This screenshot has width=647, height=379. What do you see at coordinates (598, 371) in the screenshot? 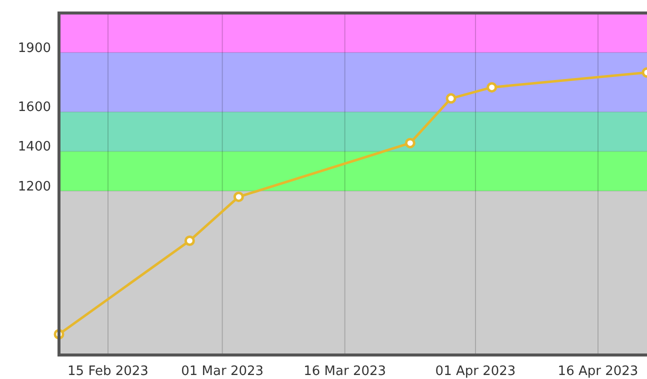
I see `x-tick-label: 16 Apr 2023` at bounding box center [598, 371].